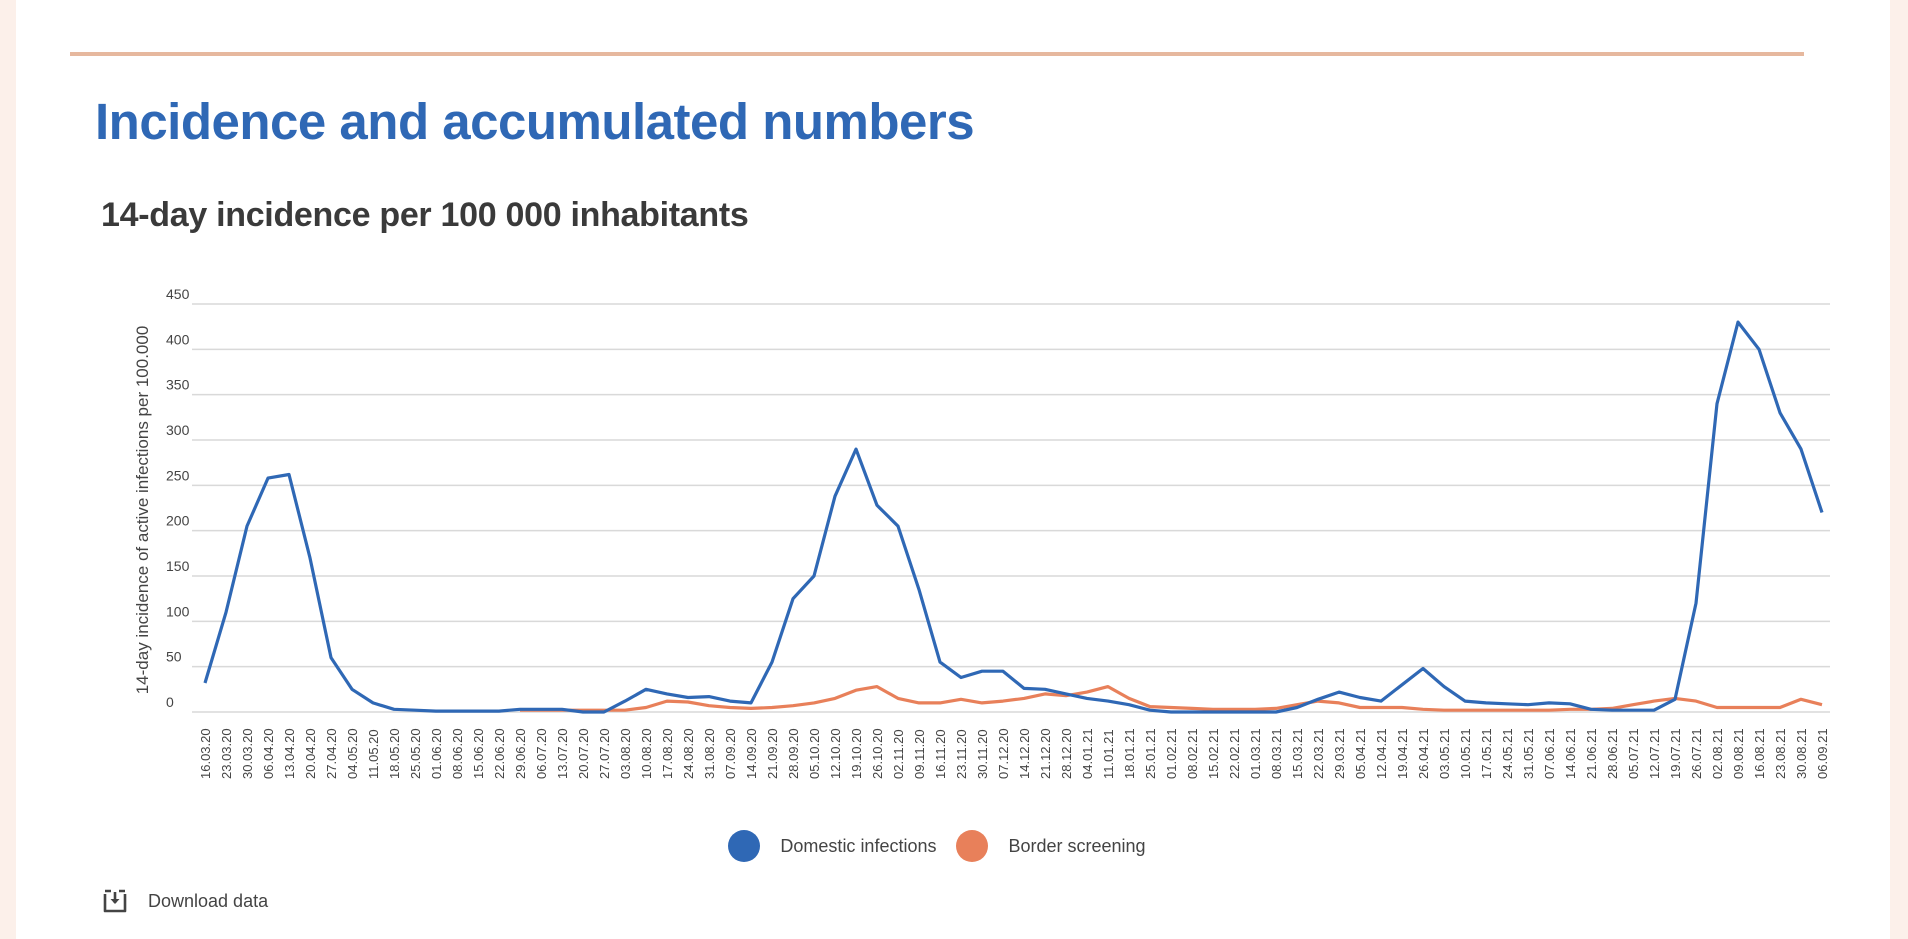 Image resolution: width=1908 pixels, height=939 pixels. I want to click on x-tick-label: 18.05.20, so click(394, 753).